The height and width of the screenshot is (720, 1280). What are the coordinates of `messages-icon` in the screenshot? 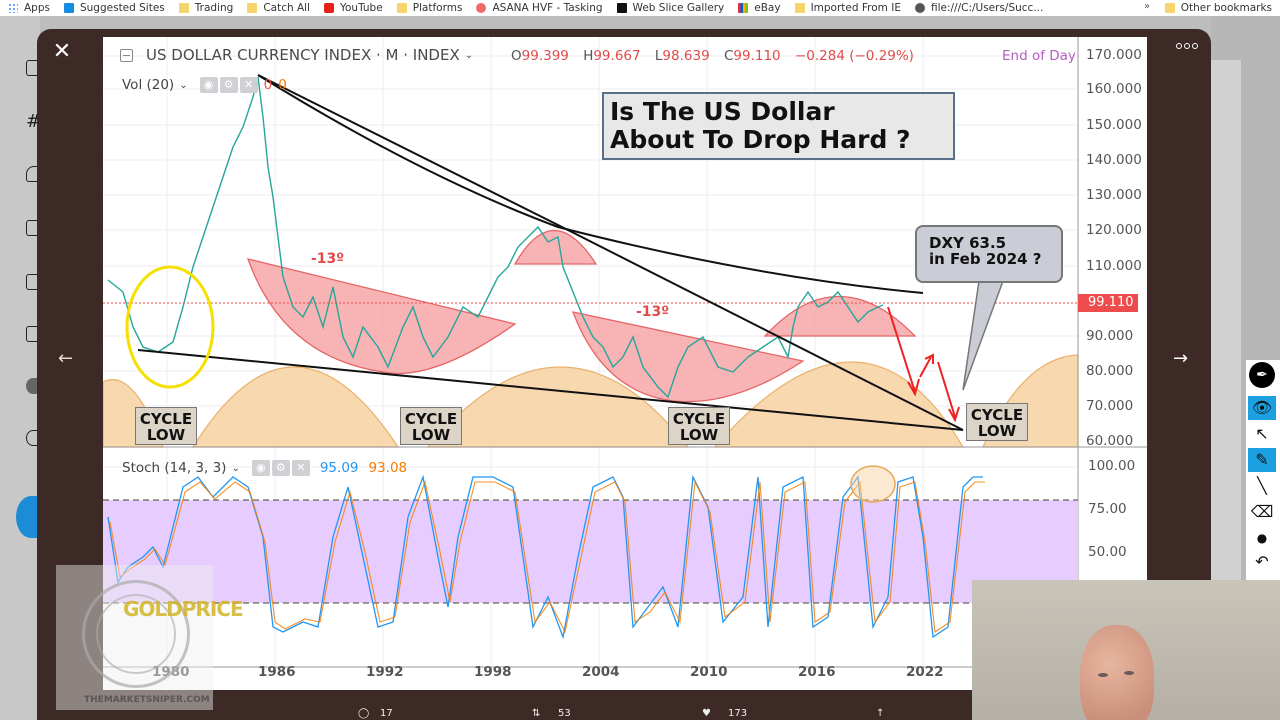 It's located at (33, 228).